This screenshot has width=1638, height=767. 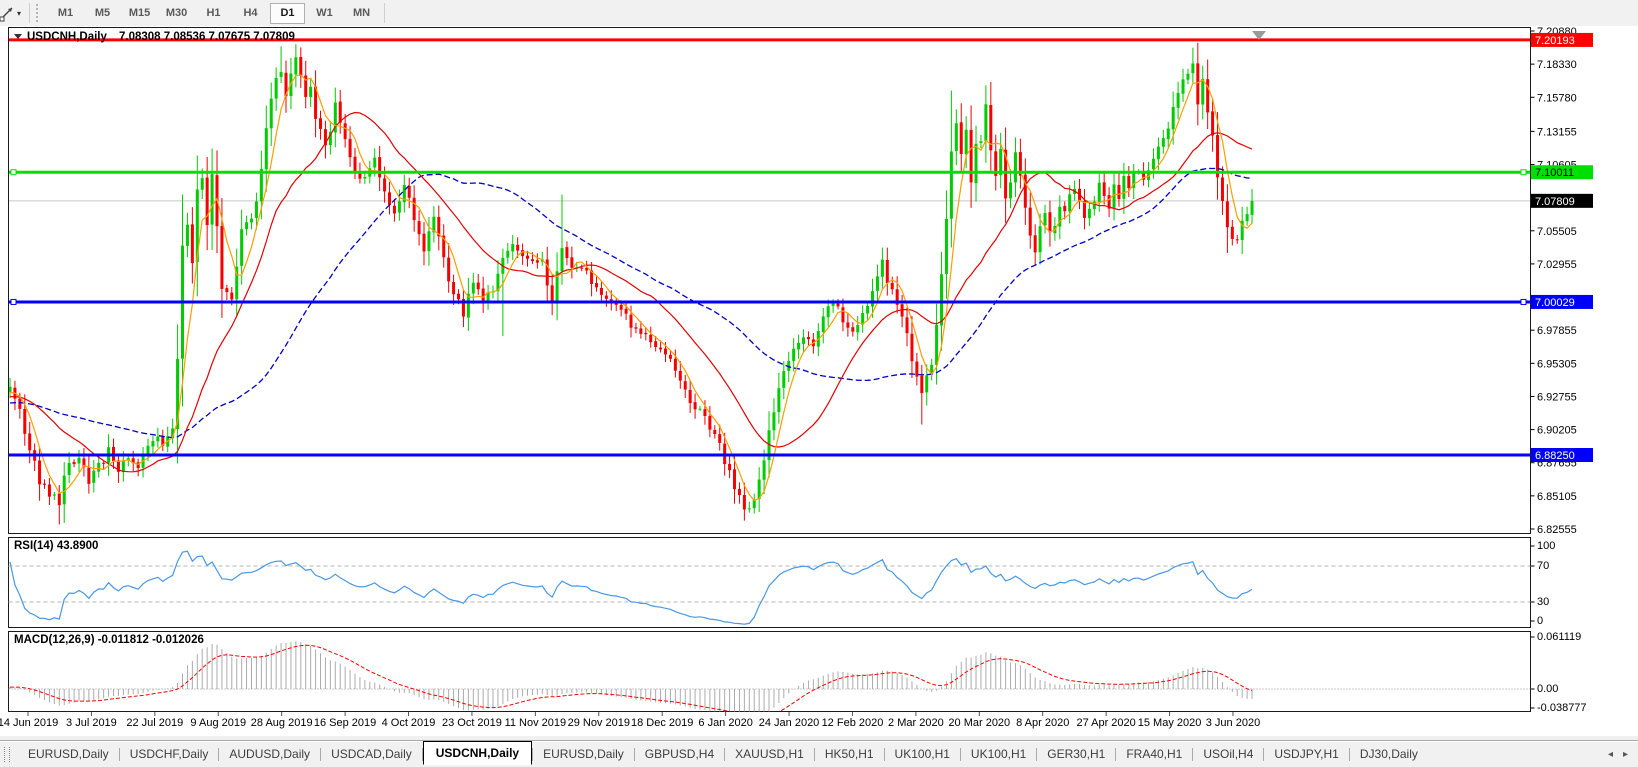 I want to click on tab-scroll-controls: ◂ ▸, so click(x=1618, y=754).